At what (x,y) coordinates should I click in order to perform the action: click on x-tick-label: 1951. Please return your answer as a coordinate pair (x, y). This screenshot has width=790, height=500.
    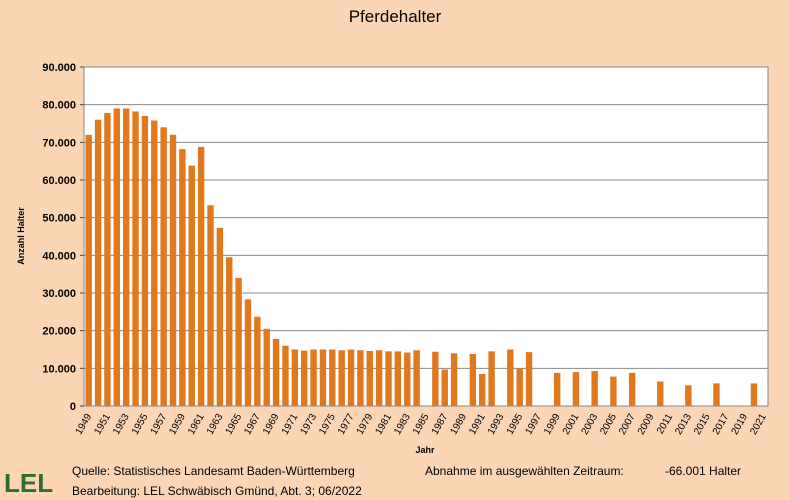
    Looking at the image, I should click on (102, 424).